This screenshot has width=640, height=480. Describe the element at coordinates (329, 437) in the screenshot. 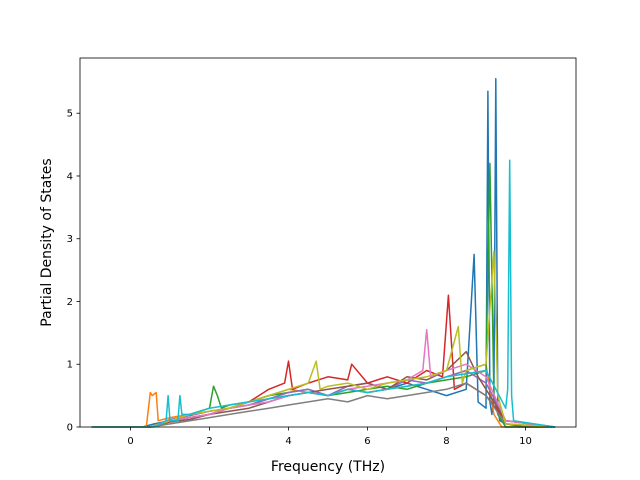

I see `x-axis-ticks: 0 2 4 6 8 10` at that location.